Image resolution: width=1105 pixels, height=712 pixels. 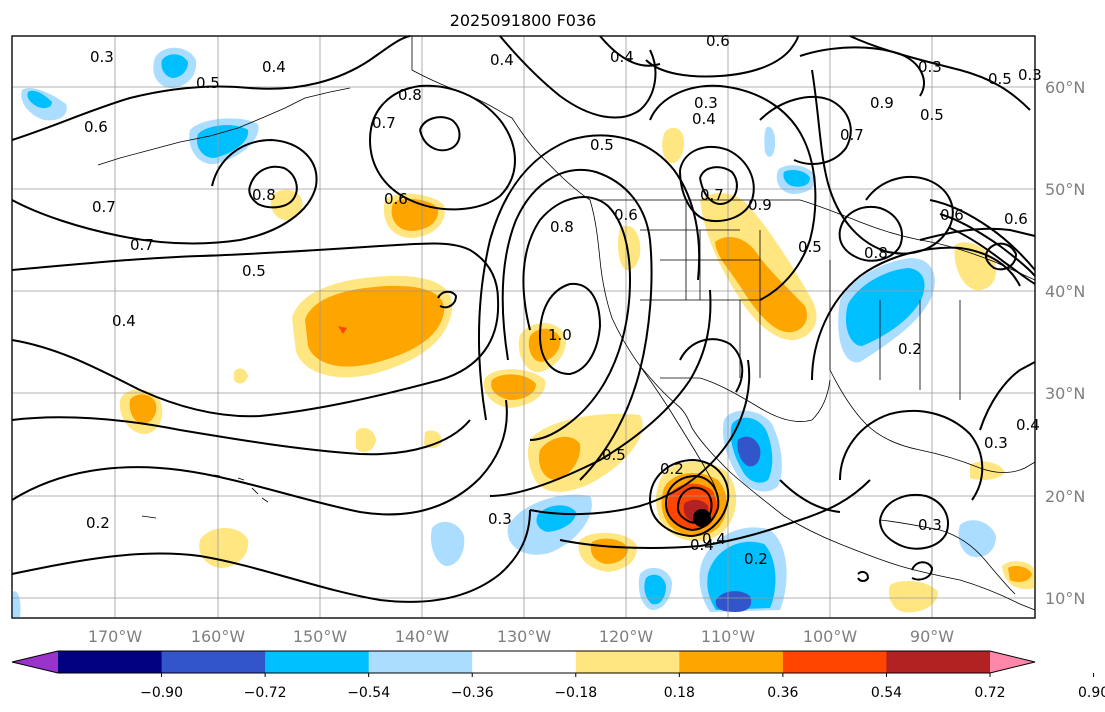 I want to click on colorbar-tick-label: −0.18, so click(x=575, y=693).